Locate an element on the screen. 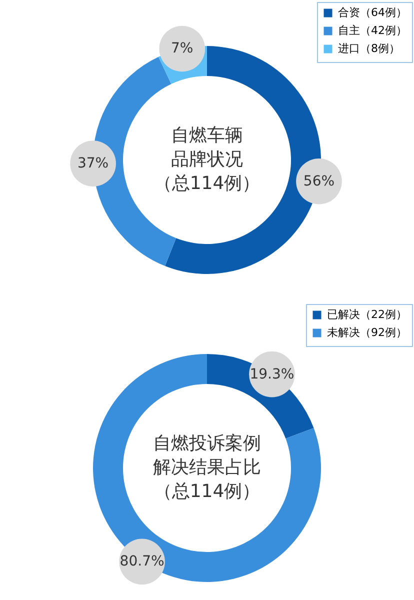 Image resolution: width=414 pixels, height=600 pixels. data-label: 80.7% is located at coordinates (142, 562).